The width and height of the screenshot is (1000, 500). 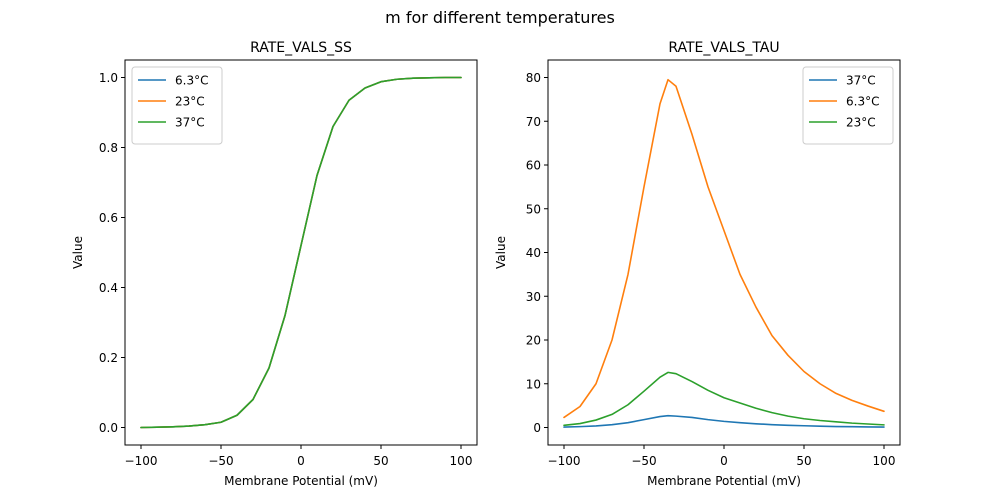 I want to click on y-tick-label: 0.4, so click(x=108, y=288).